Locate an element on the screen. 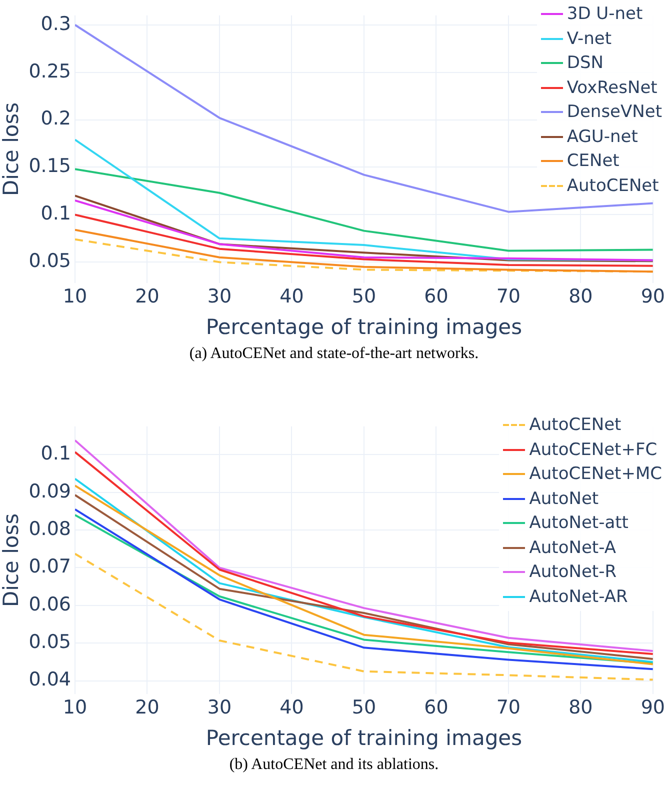  y-tick-label: 0.09 is located at coordinates (49, 491).